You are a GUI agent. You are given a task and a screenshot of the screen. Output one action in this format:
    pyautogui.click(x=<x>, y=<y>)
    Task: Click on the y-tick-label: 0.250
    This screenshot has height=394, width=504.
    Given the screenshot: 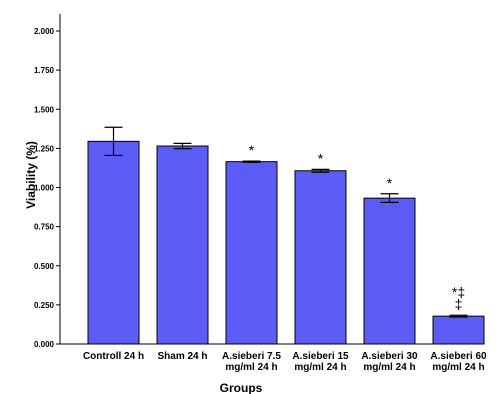 What is the action you would take?
    pyautogui.click(x=44, y=305)
    